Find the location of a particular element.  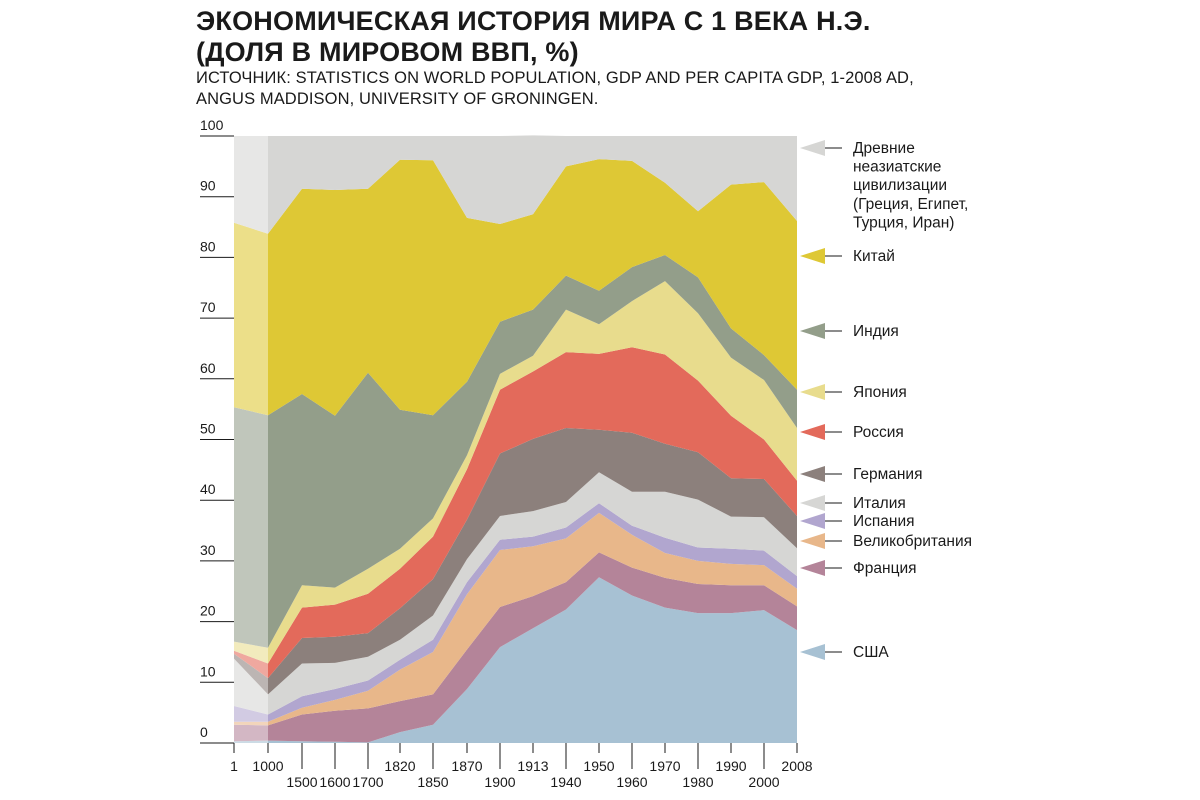

y-tick-label: 40 is located at coordinates (208, 489).